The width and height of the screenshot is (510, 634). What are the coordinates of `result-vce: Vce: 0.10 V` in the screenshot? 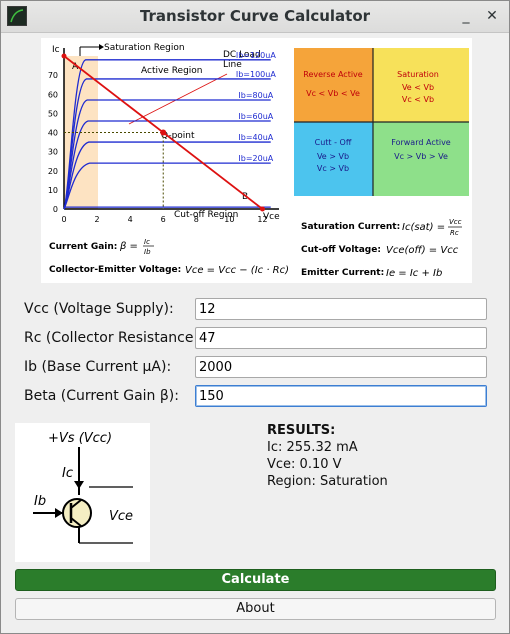 It's located at (304, 464).